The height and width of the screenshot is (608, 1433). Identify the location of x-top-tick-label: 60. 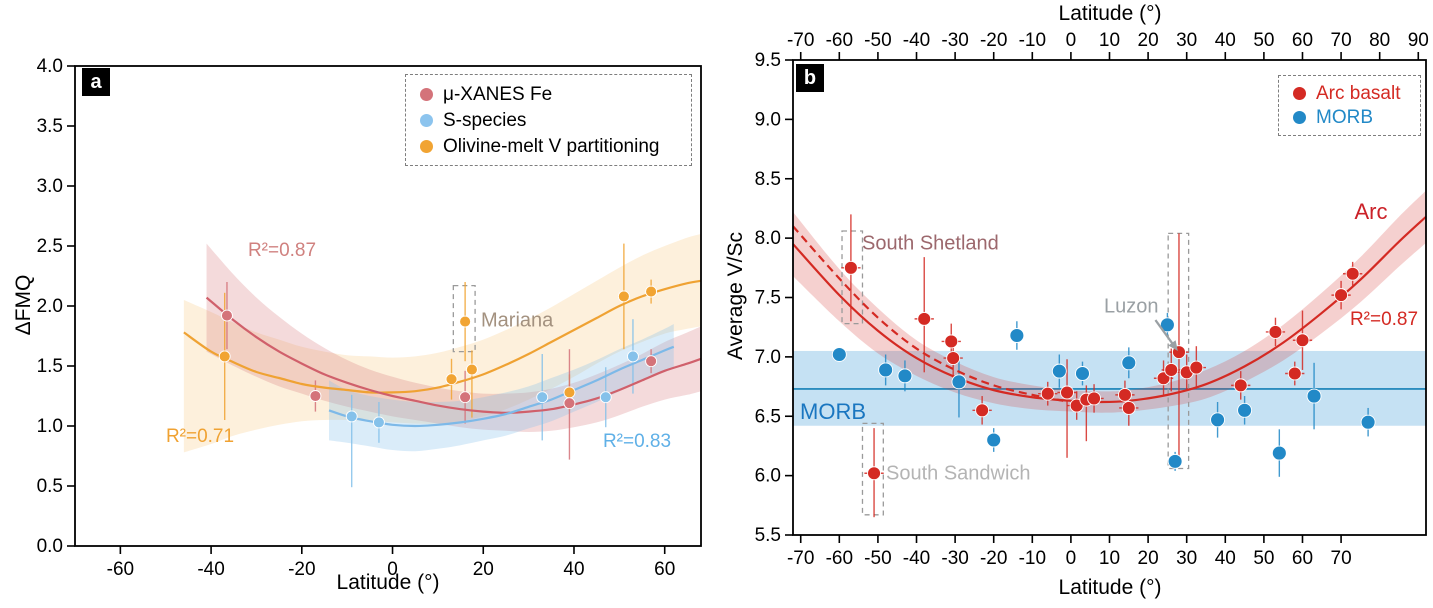
(1302, 40).